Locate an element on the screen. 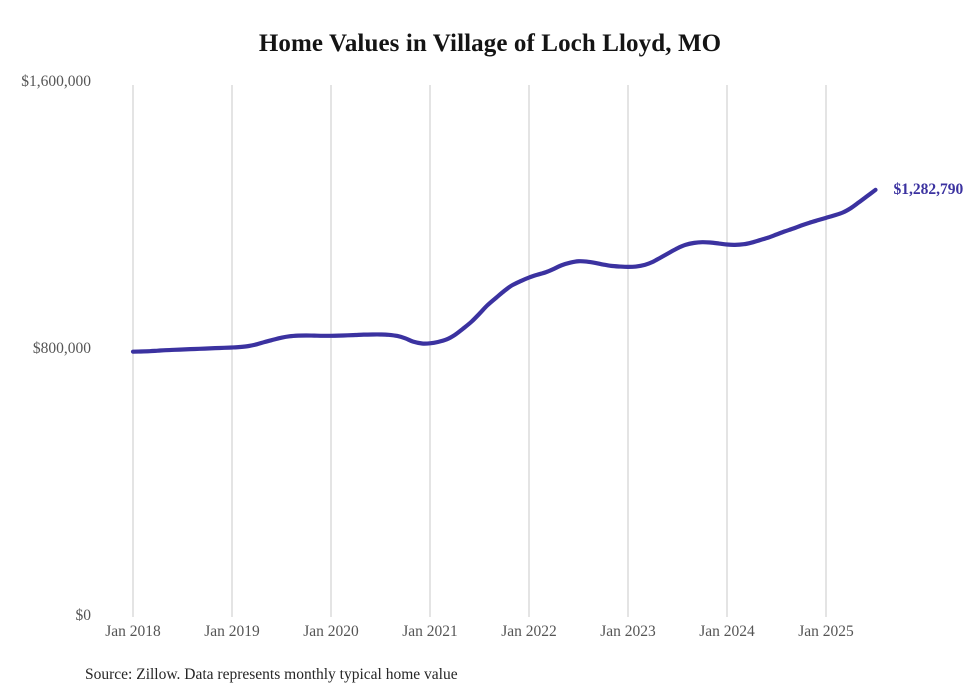 Image resolution: width=980 pixels, height=699 pixels. end-value-annotation: $1,282,790 is located at coordinates (928, 189).